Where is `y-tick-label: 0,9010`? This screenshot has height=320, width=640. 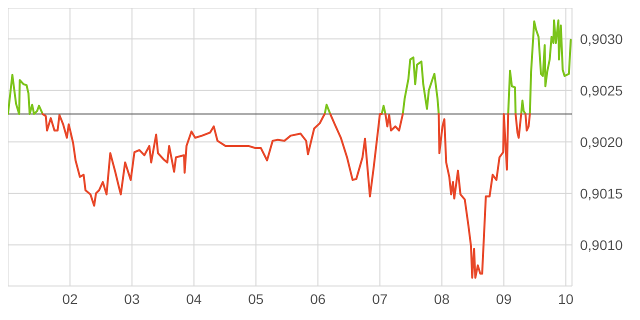 y-tick-label: 0,9010 is located at coordinates (602, 244).